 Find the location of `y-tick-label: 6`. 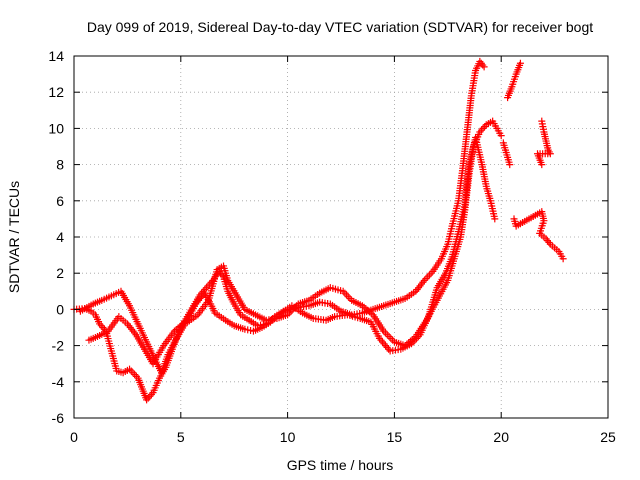

y-tick-label: 6 is located at coordinates (60, 201).